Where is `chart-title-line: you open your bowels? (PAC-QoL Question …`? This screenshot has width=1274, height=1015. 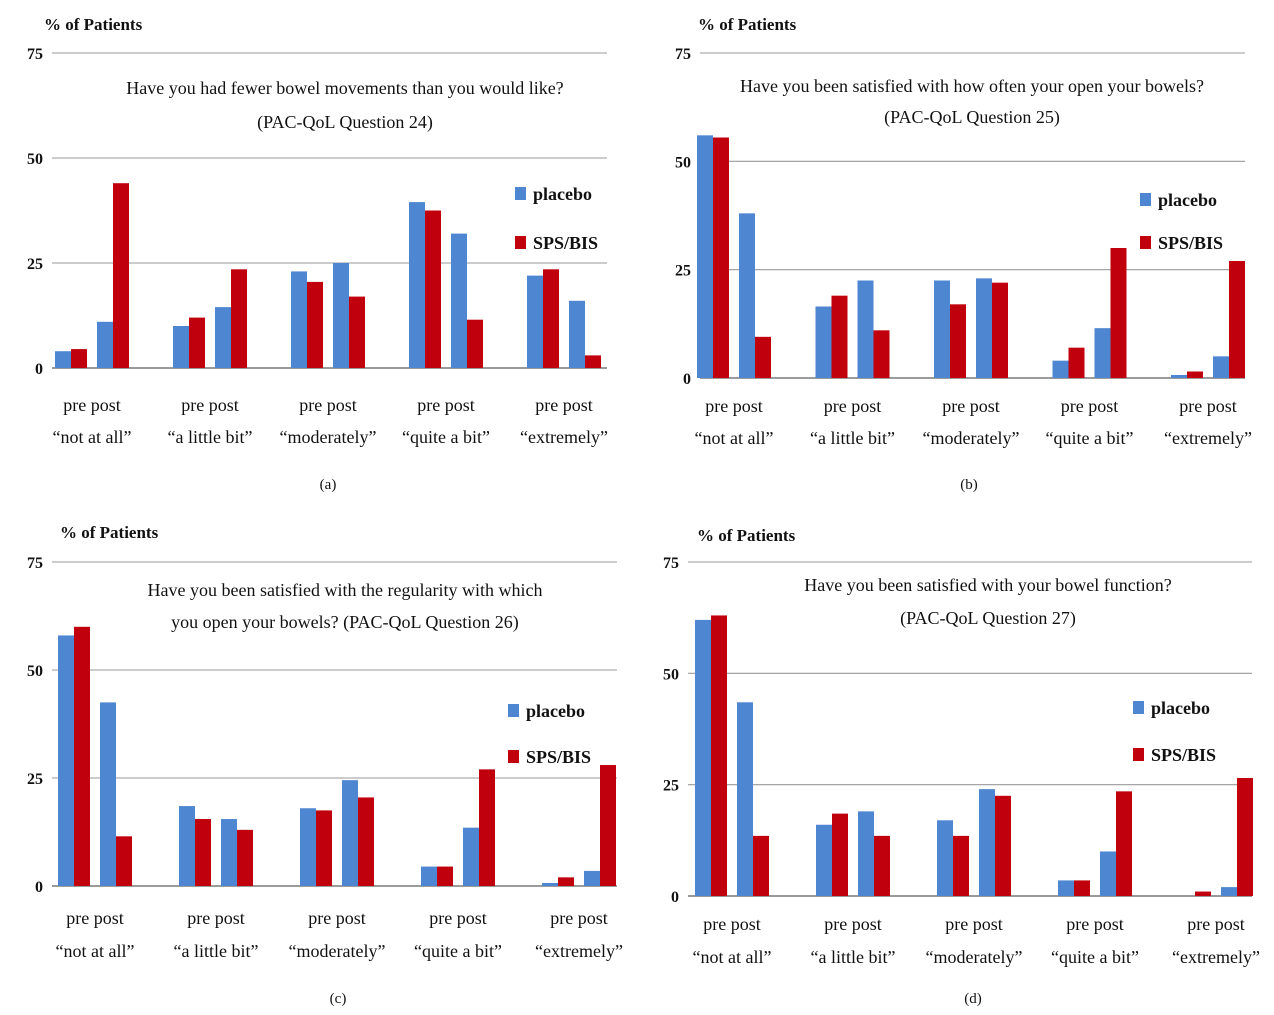
chart-title-line: you open your bowels? (PAC-QoL Question … is located at coordinates (345, 622).